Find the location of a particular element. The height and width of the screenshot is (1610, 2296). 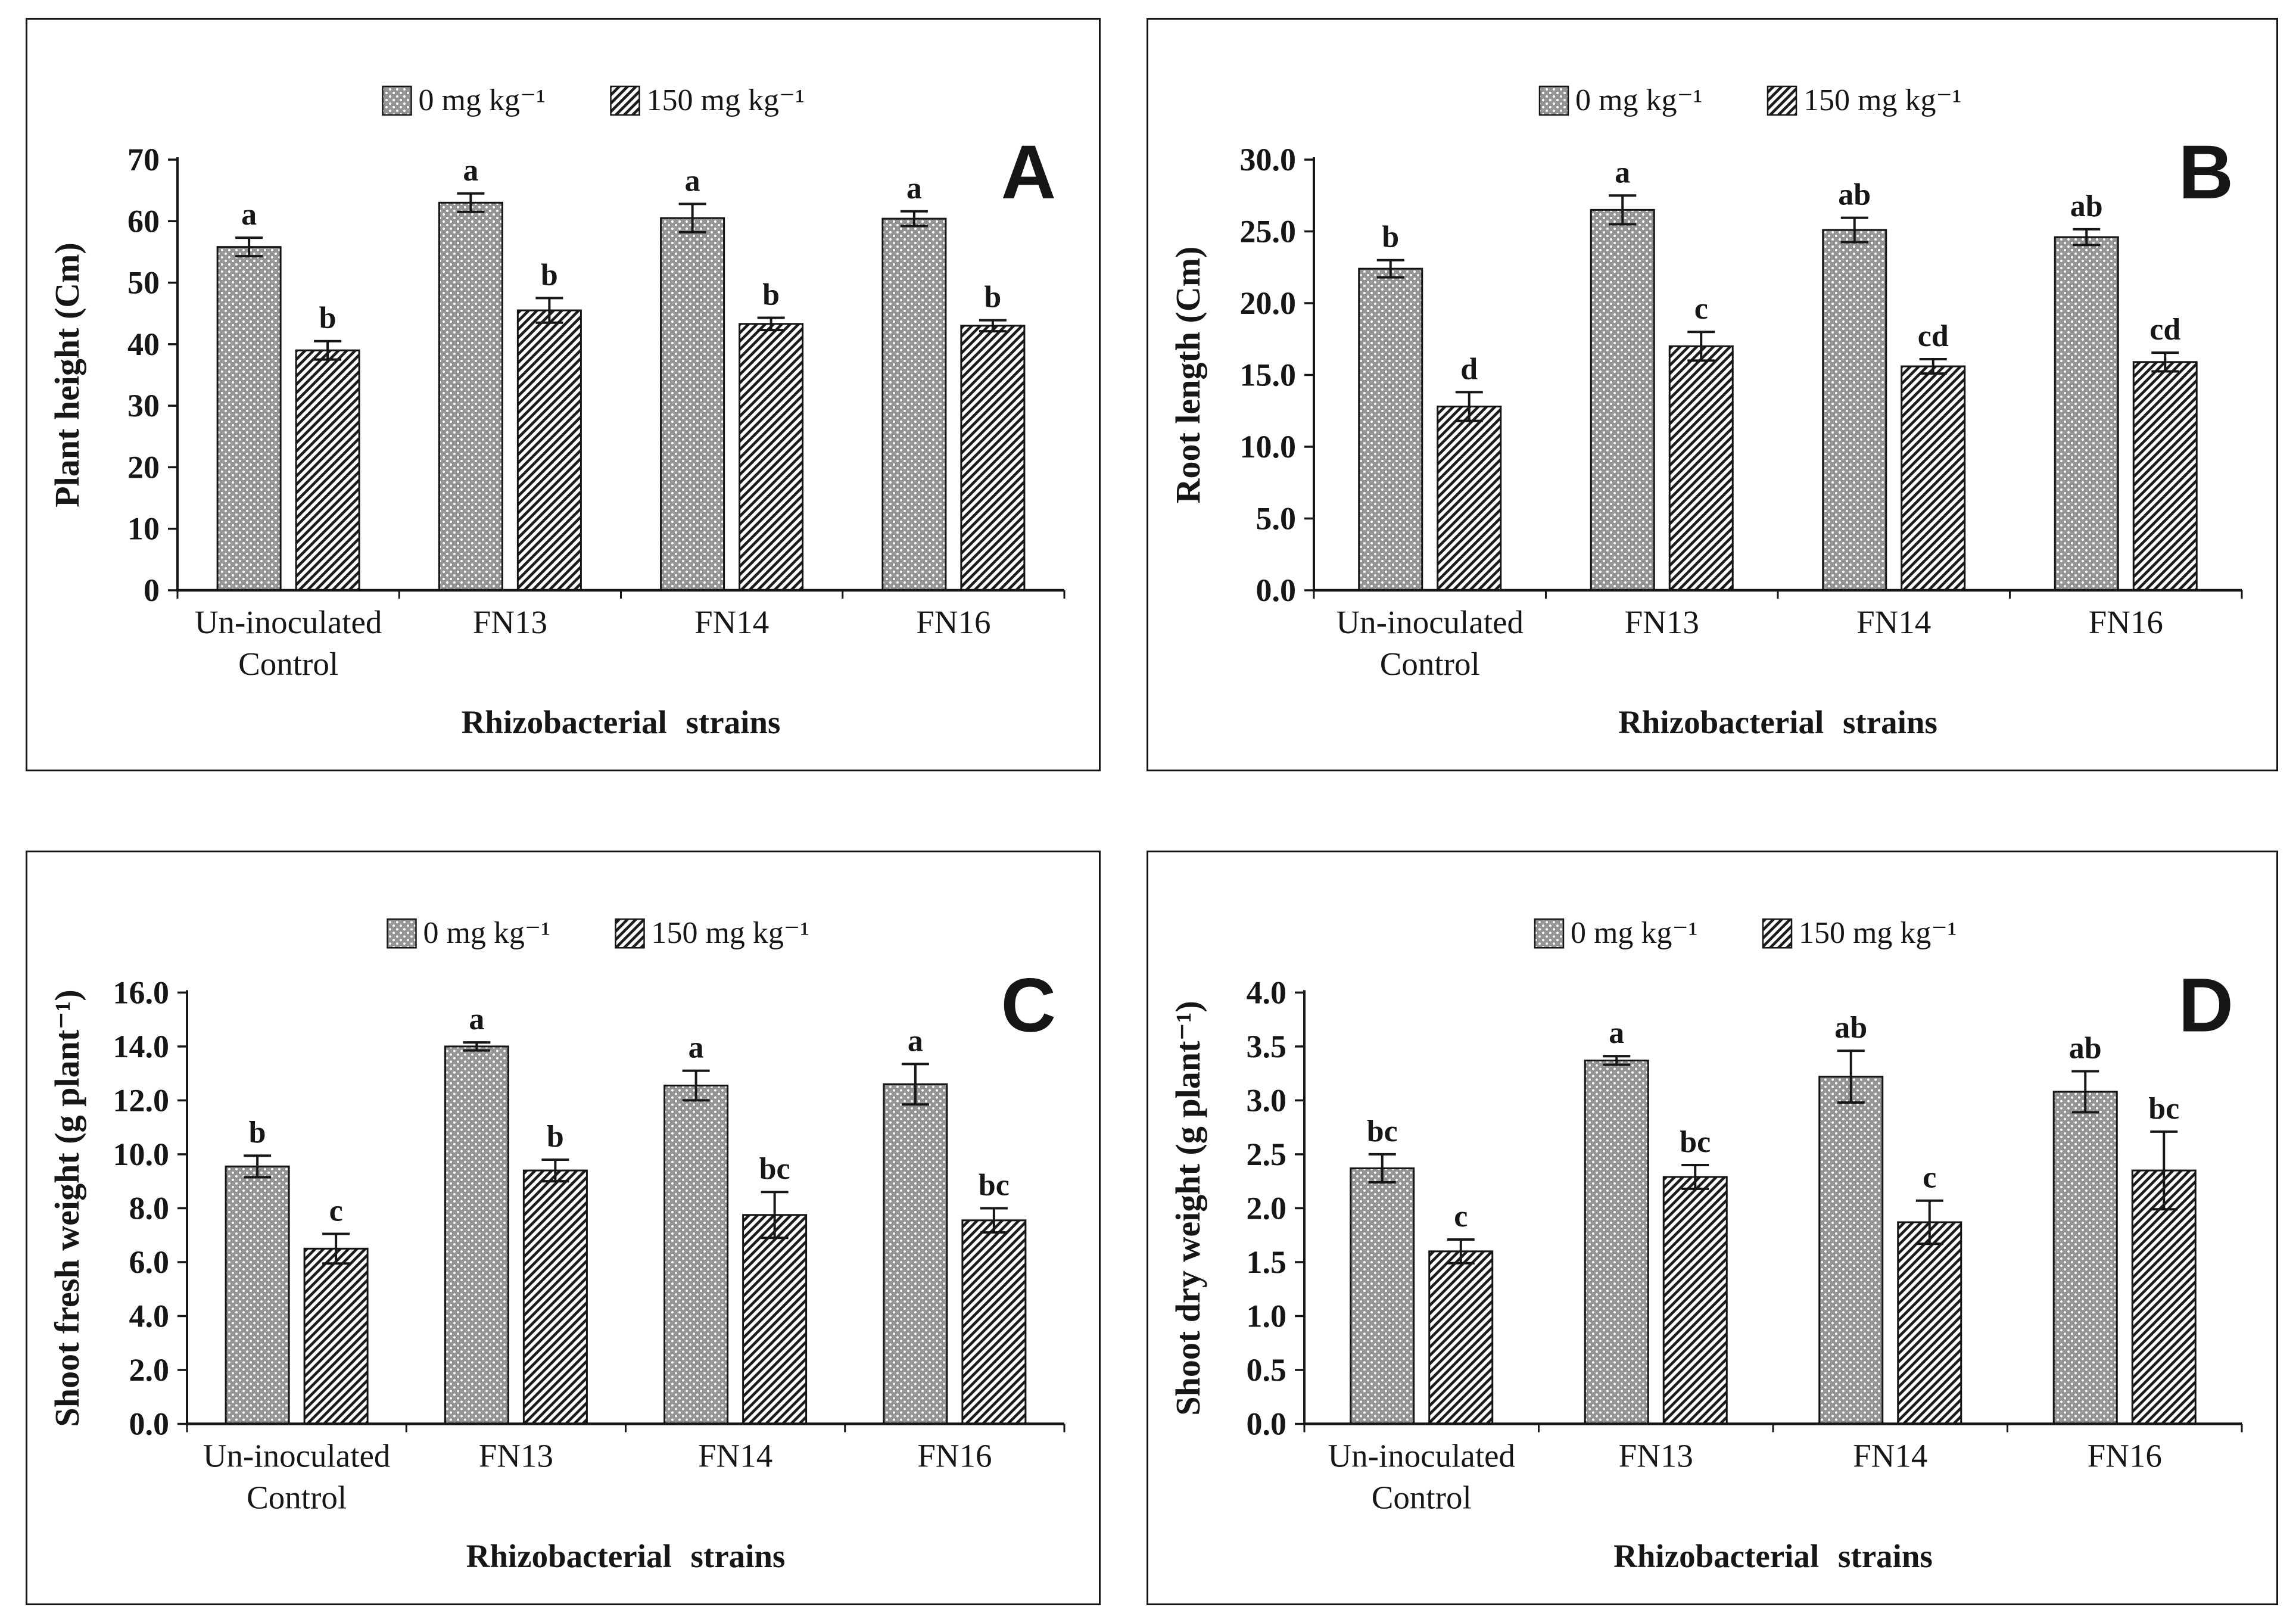

y-axis-title: Plant height (Cm) is located at coordinates (67, 374).